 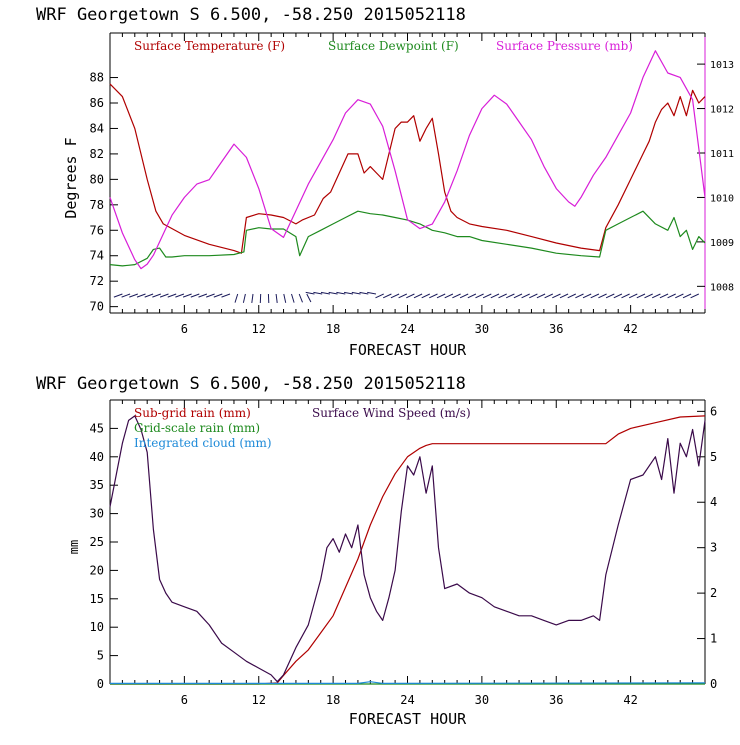 What do you see at coordinates (722, 198) in the screenshot?
I see `panel1-y2tick-label: 1010` at bounding box center [722, 198].